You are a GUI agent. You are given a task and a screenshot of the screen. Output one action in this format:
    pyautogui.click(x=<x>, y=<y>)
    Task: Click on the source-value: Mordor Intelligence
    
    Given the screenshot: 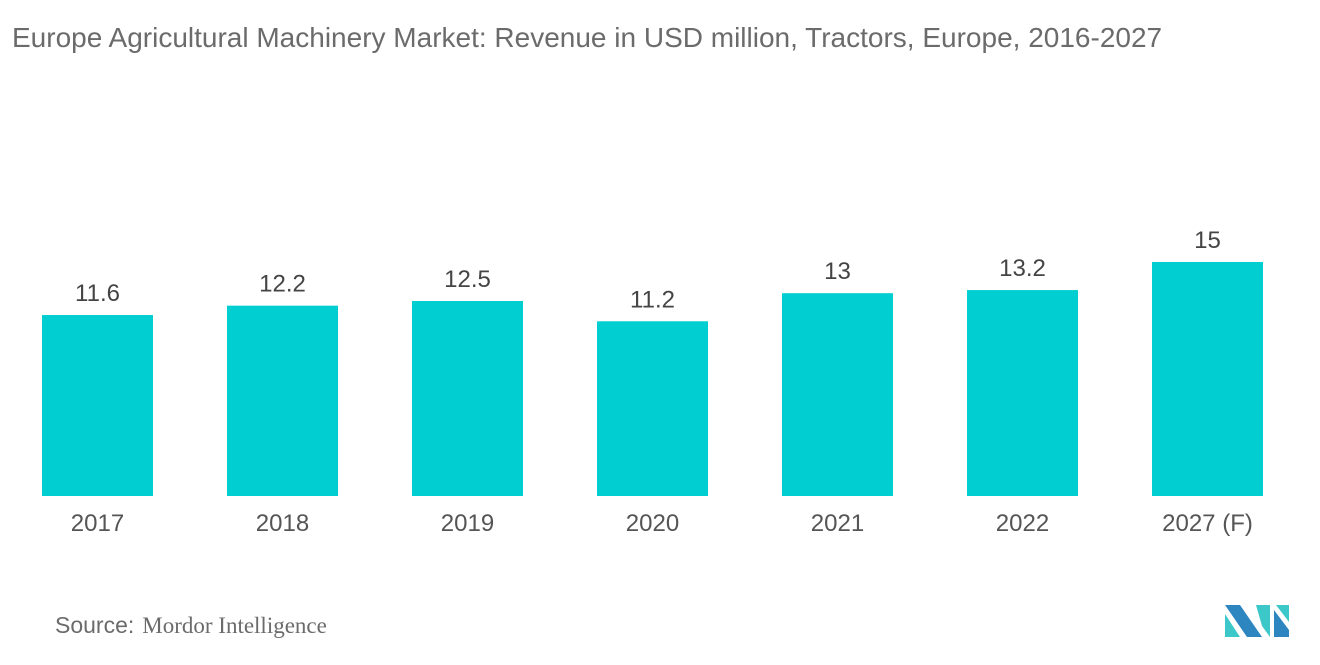 What is the action you would take?
    pyautogui.click(x=234, y=625)
    